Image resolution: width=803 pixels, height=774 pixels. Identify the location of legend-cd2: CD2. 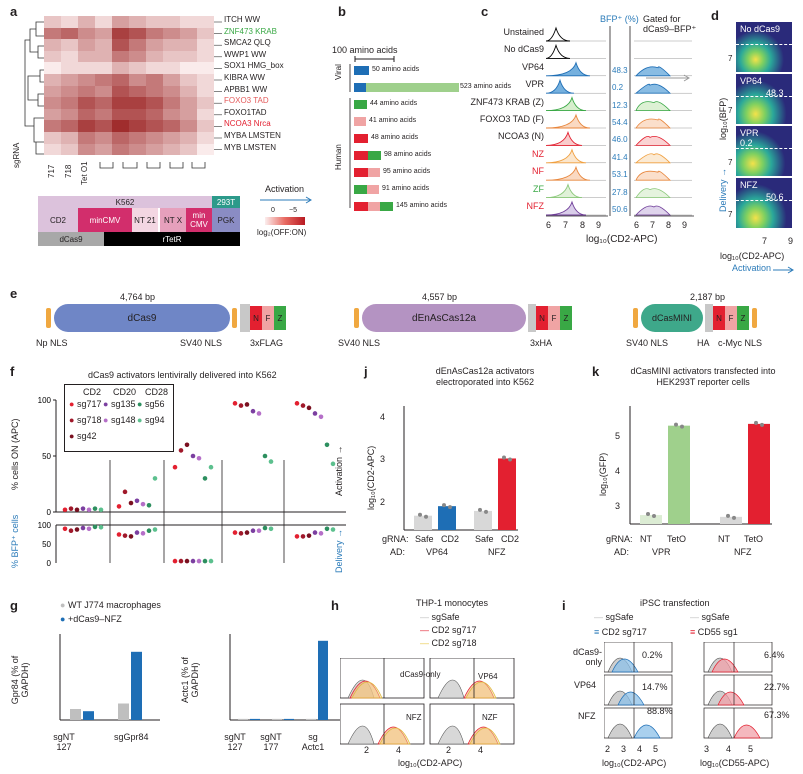
(92, 392).